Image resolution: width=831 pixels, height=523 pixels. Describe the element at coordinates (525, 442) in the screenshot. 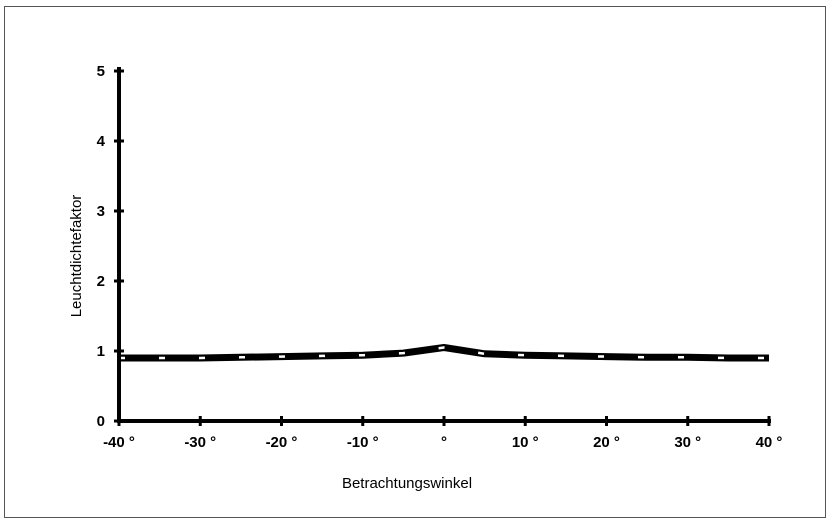

I see `x-tick-label: 10 °` at that location.